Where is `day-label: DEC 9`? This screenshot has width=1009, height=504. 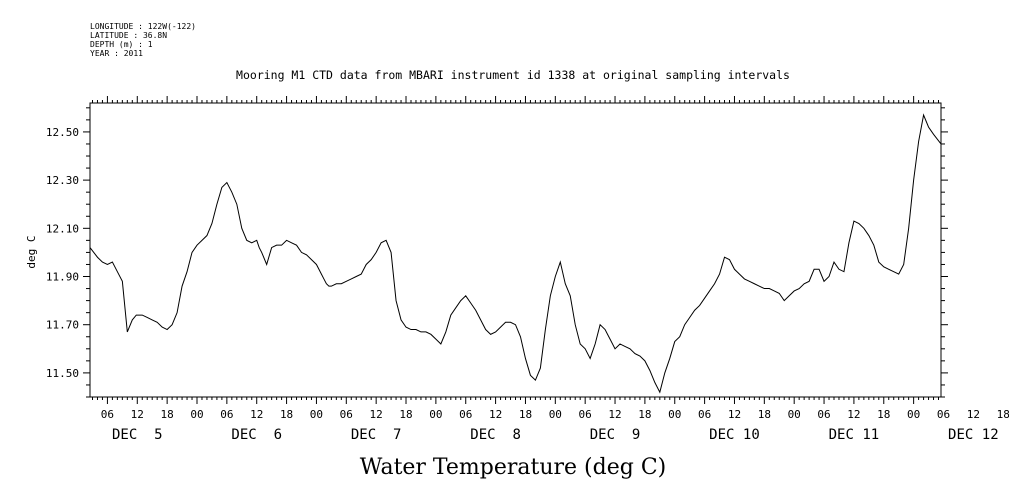
day-label: DEC 9 is located at coordinates (615, 435).